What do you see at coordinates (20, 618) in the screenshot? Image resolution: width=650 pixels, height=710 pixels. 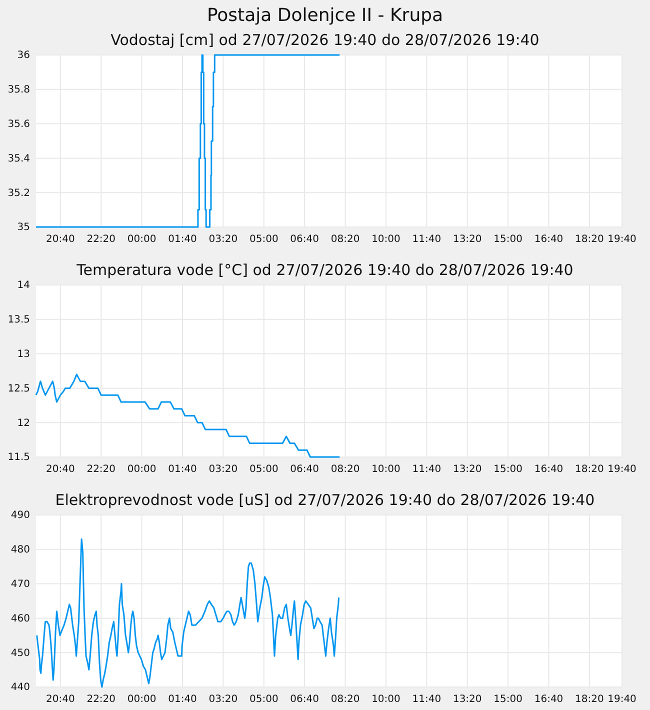 I see `y-tick-label: 460` at bounding box center [20, 618].